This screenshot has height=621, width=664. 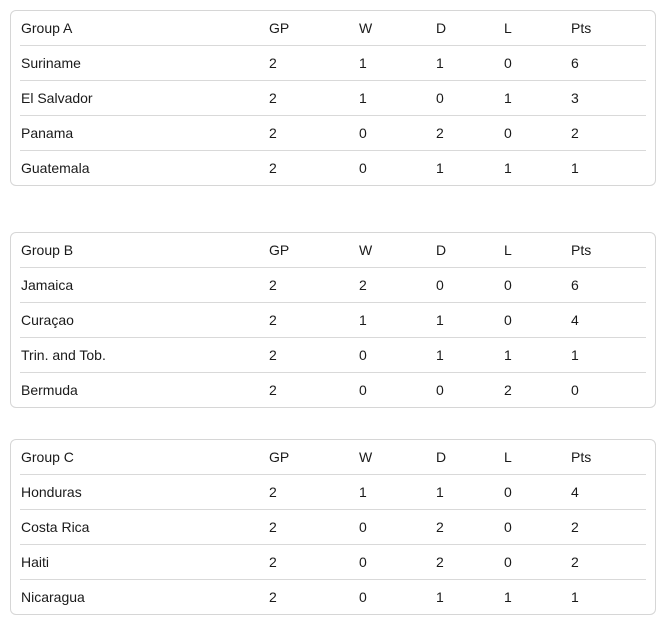 I want to click on table-row: Panama 2 0 2 0 2, so click(x=333, y=133).